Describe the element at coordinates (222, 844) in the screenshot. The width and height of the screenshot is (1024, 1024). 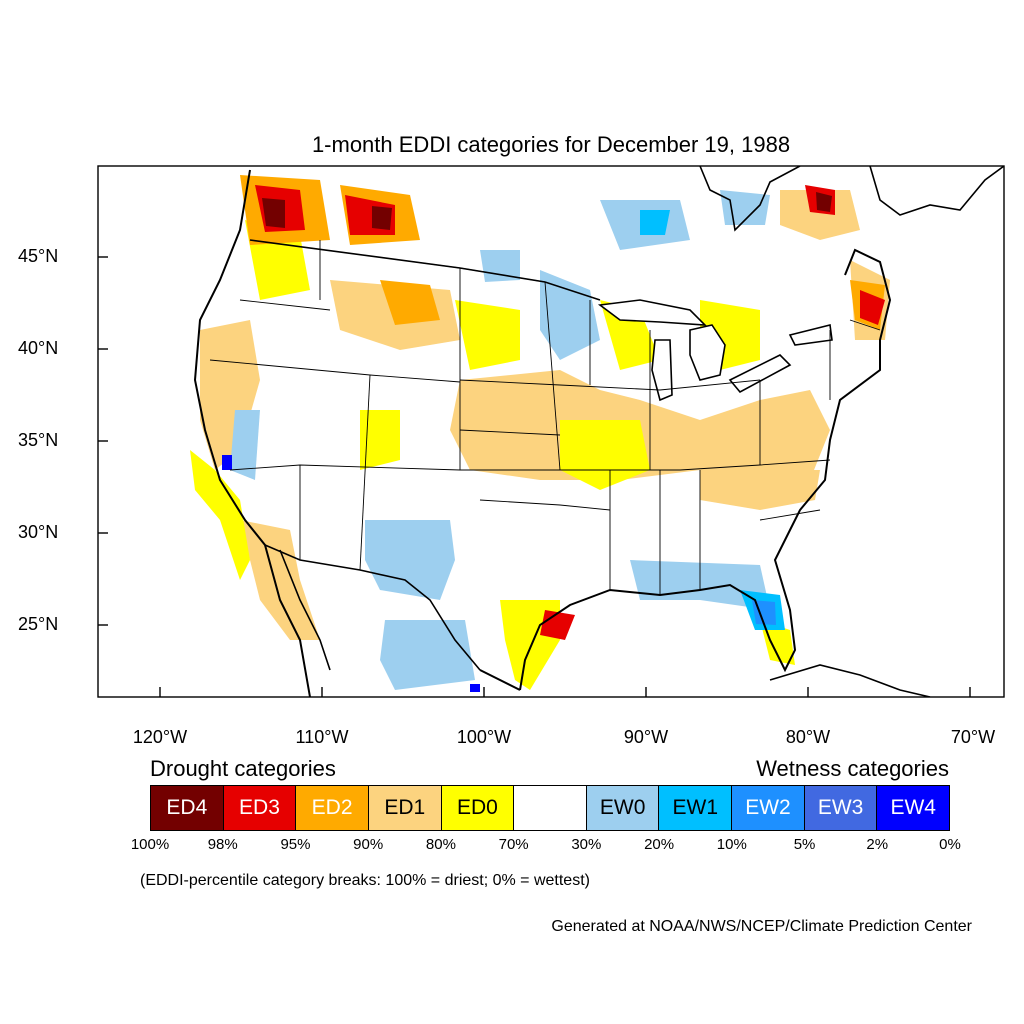
I see `break-label: 98%` at that location.